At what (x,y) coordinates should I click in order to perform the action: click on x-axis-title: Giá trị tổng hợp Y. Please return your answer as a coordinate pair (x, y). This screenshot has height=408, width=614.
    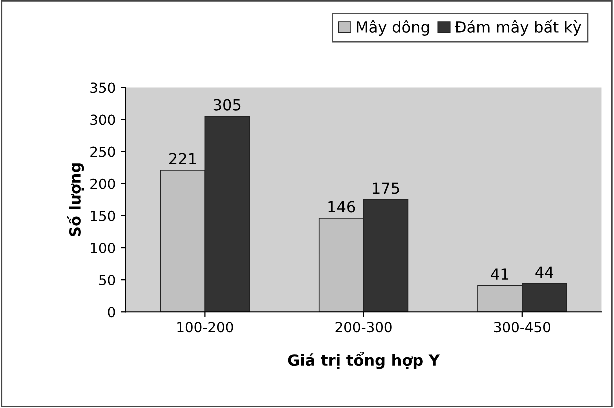
    Looking at the image, I should click on (364, 361).